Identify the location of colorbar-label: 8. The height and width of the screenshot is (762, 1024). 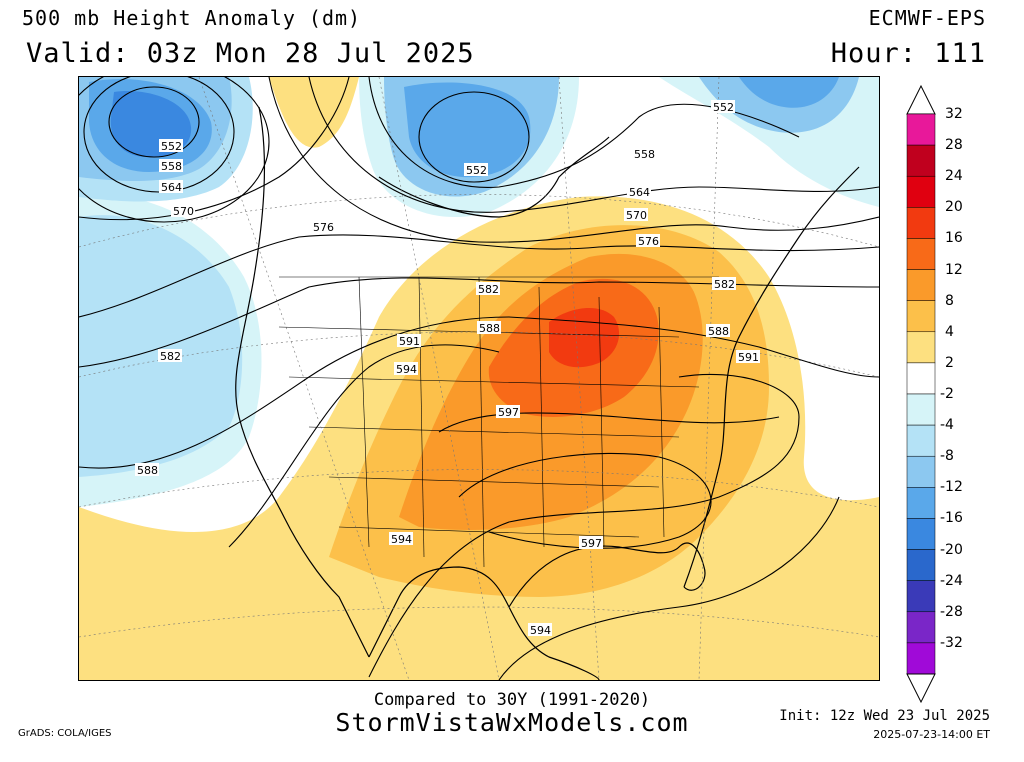
(949, 300).